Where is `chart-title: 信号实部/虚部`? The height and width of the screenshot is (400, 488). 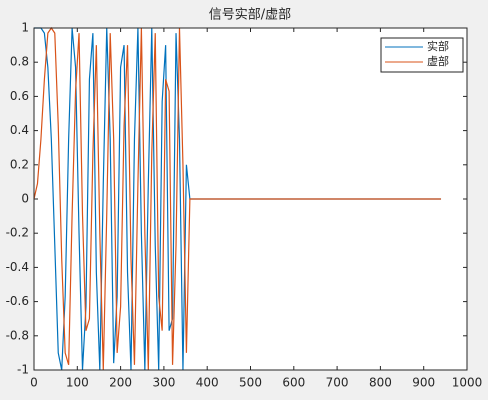 chart-title: 信号实部/虚部 is located at coordinates (250, 15).